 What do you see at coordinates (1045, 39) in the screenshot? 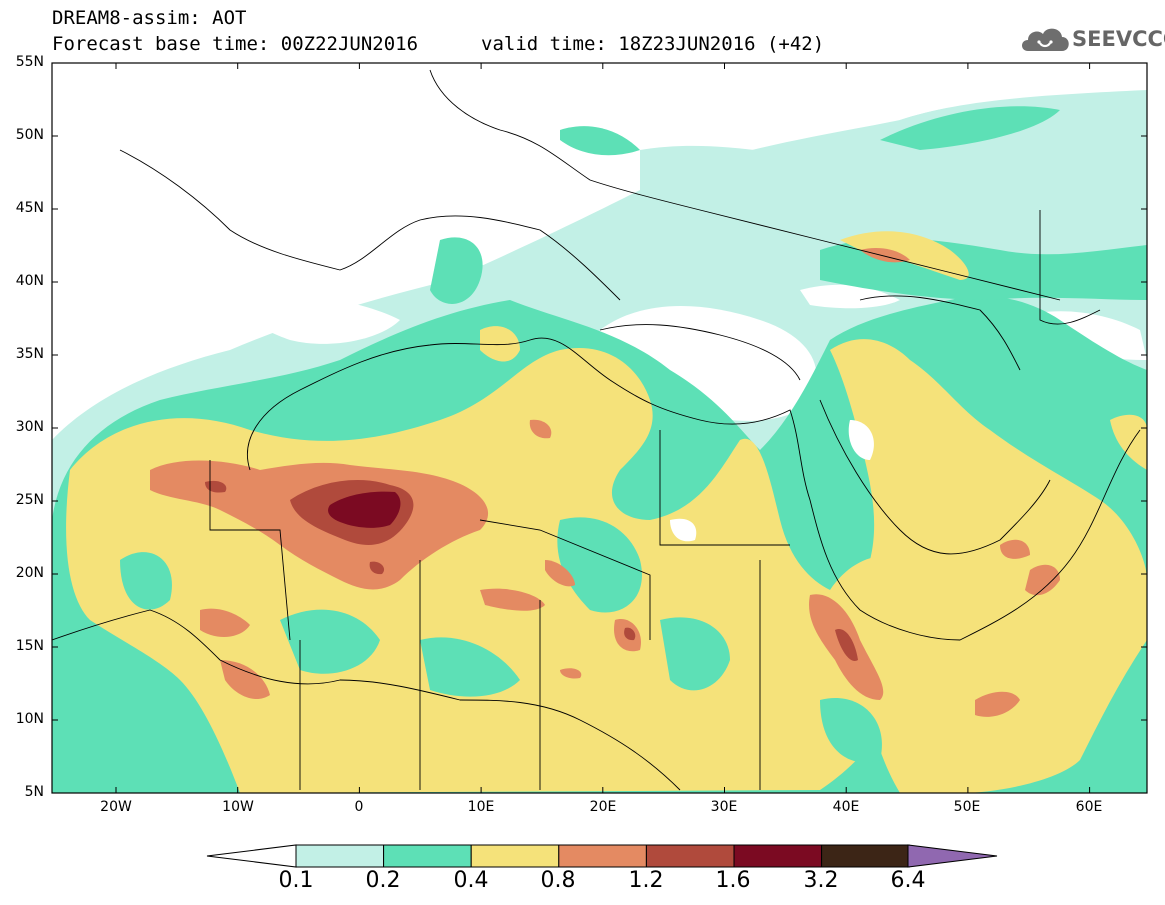
I see `cloud-icon` at bounding box center [1045, 39].